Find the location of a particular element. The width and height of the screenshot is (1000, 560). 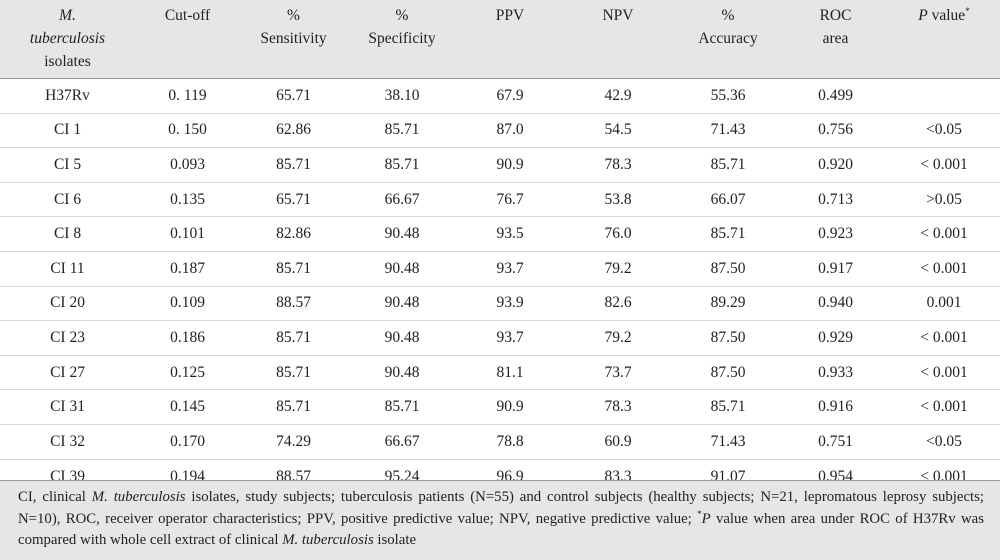

cell-accuracy: 66.07 is located at coordinates (728, 199).